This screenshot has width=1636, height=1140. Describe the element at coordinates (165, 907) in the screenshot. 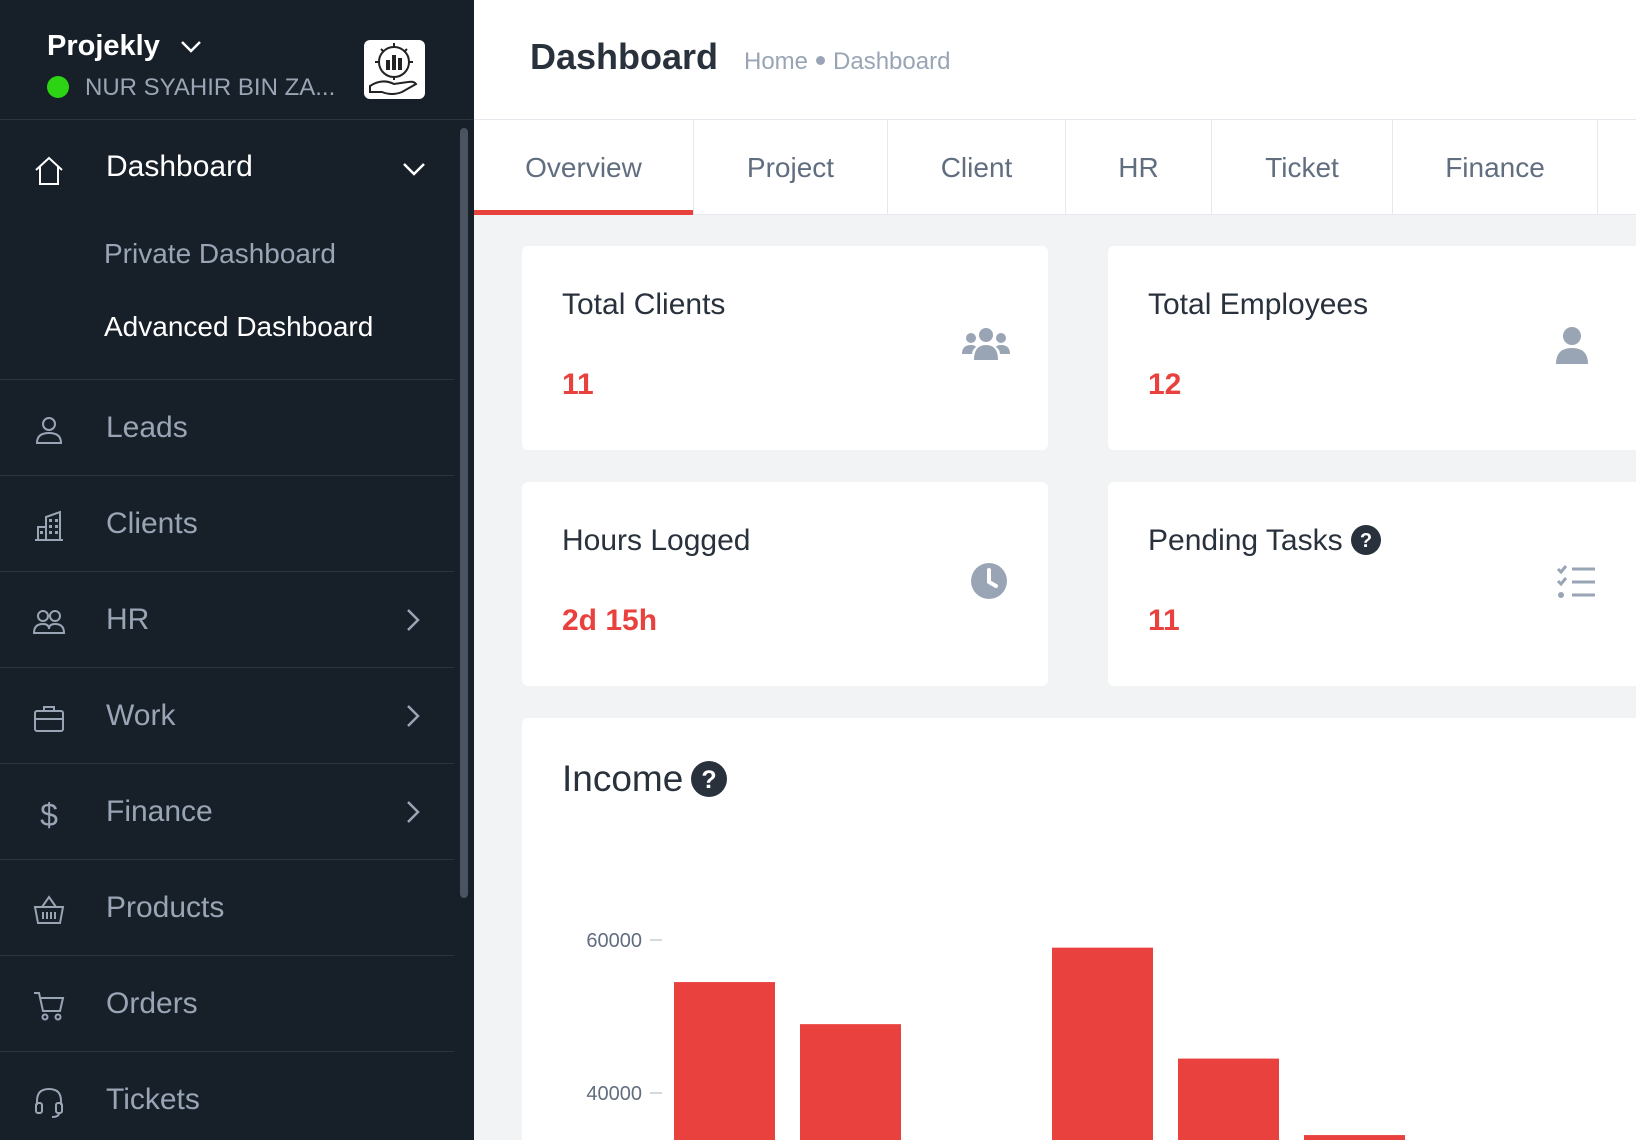

I see `sidebar-item-label: Products` at that location.